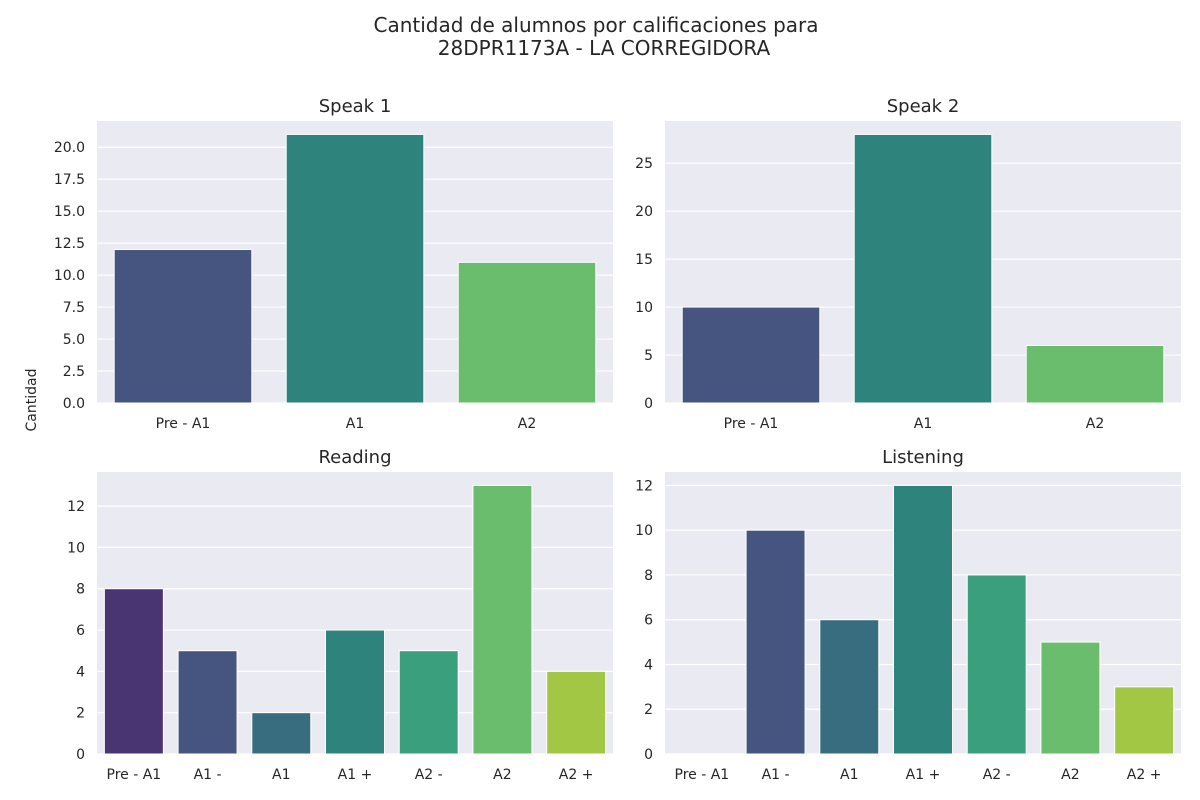 Image resolution: width=1200 pixels, height=800 pixels. I want to click on y-tick-label: 5, so click(648, 356).